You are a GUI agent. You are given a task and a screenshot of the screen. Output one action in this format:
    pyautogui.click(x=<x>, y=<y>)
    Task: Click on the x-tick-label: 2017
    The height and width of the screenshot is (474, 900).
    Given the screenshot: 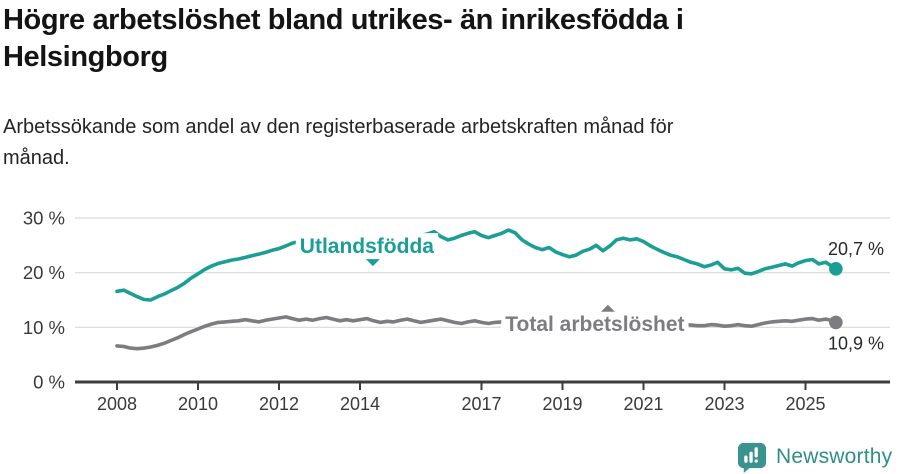 What is the action you would take?
    pyautogui.click(x=481, y=404)
    